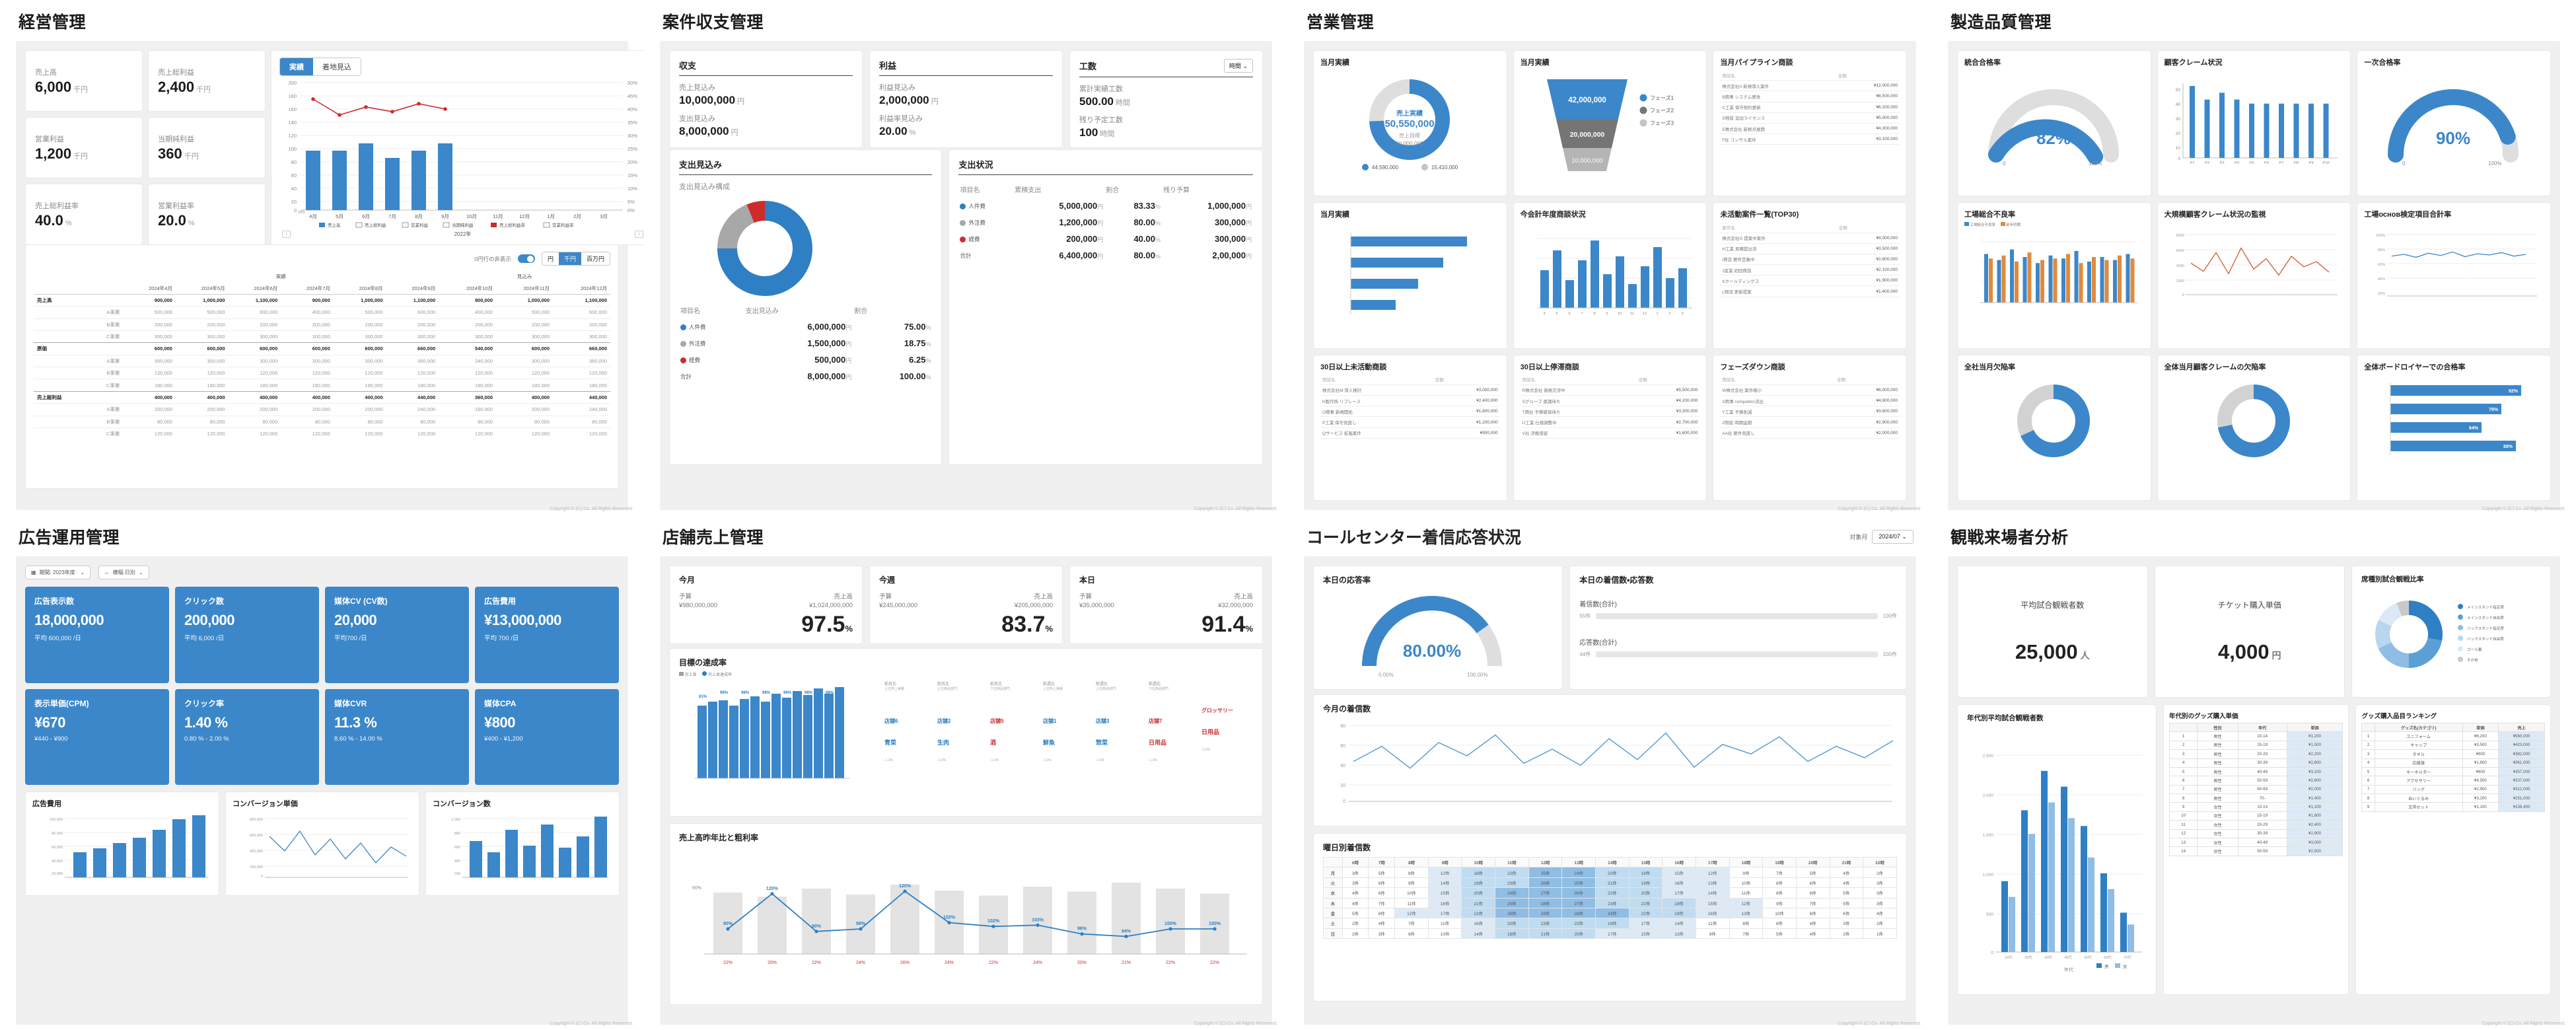 The width and height of the screenshot is (2576, 1030). What do you see at coordinates (1810, 118) in the screenshot?
I see `list-item: D物産 追加ライセンス ¥5,000,000` at bounding box center [1810, 118].